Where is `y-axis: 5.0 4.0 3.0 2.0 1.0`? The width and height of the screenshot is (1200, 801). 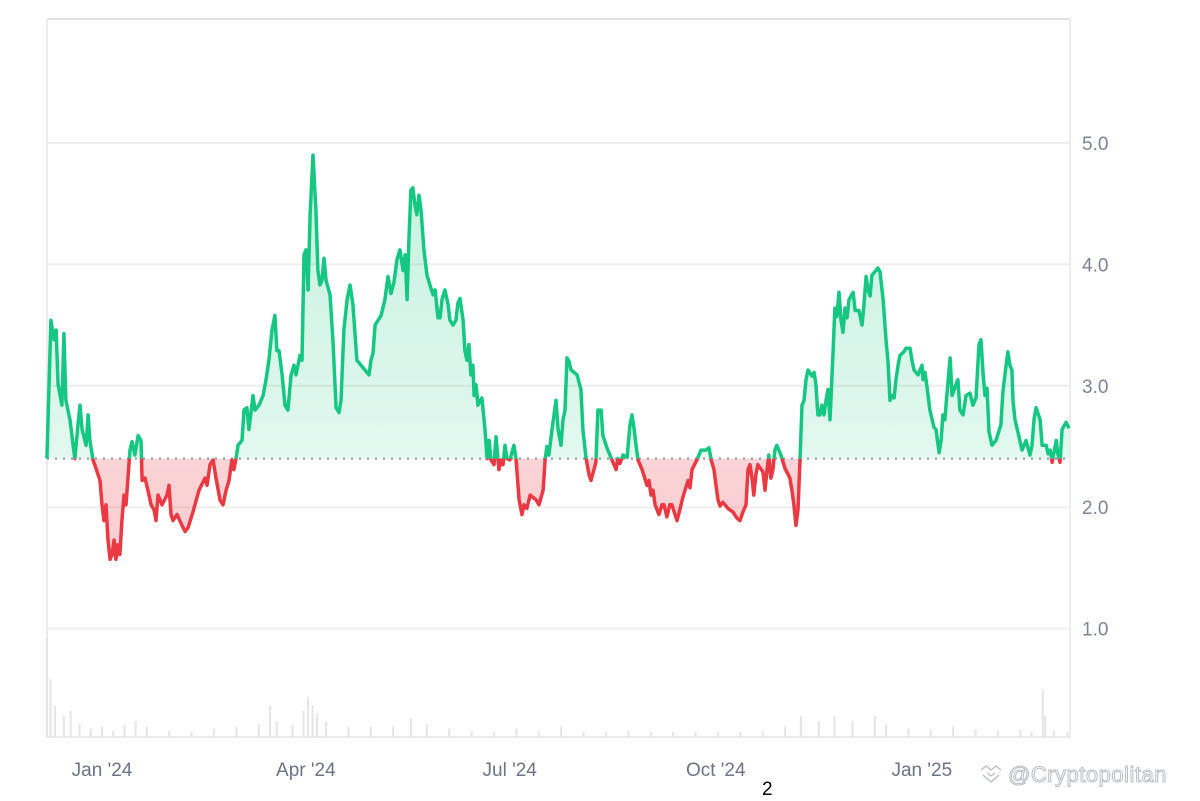 y-axis: 5.0 4.0 3.0 2.0 1.0 is located at coordinates (1095, 387).